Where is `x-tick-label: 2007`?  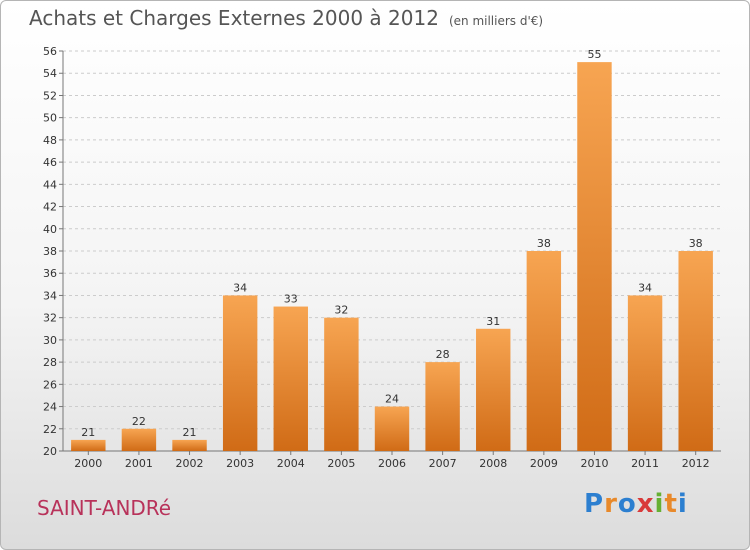 x-tick-label: 2007 is located at coordinates (443, 463).